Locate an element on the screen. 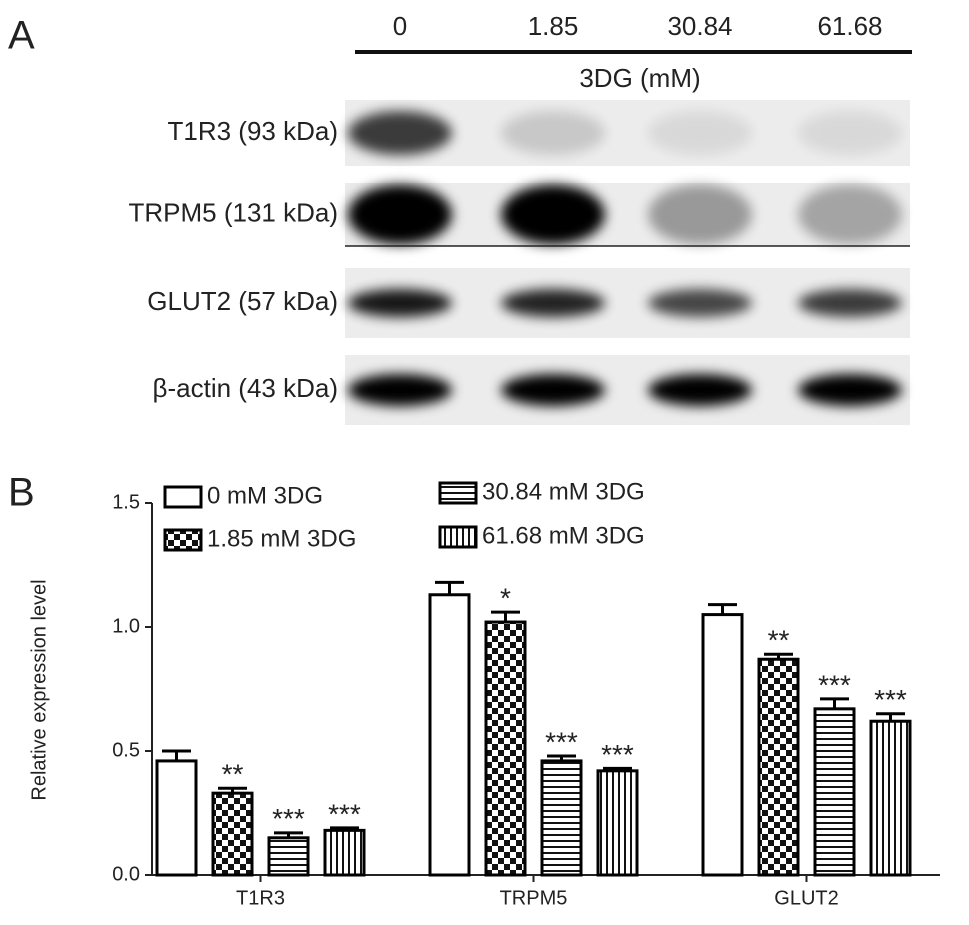 The image size is (969, 925). lane-label: 0 is located at coordinates (400, 26).